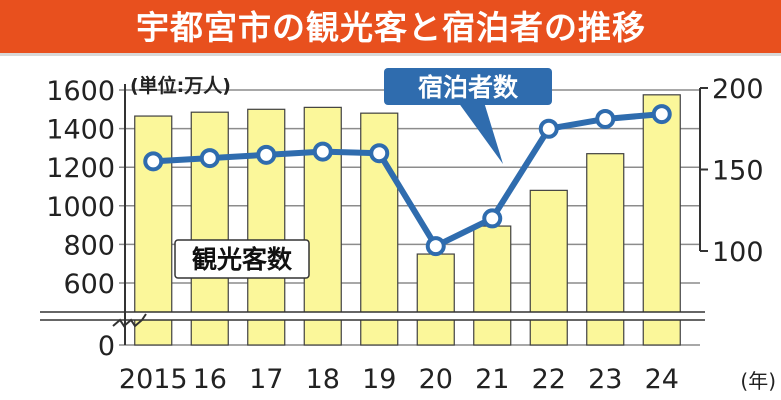 Image resolution: width=781 pixels, height=400 pixels. I want to click on unit-label: (単位:万人), so click(180, 85).